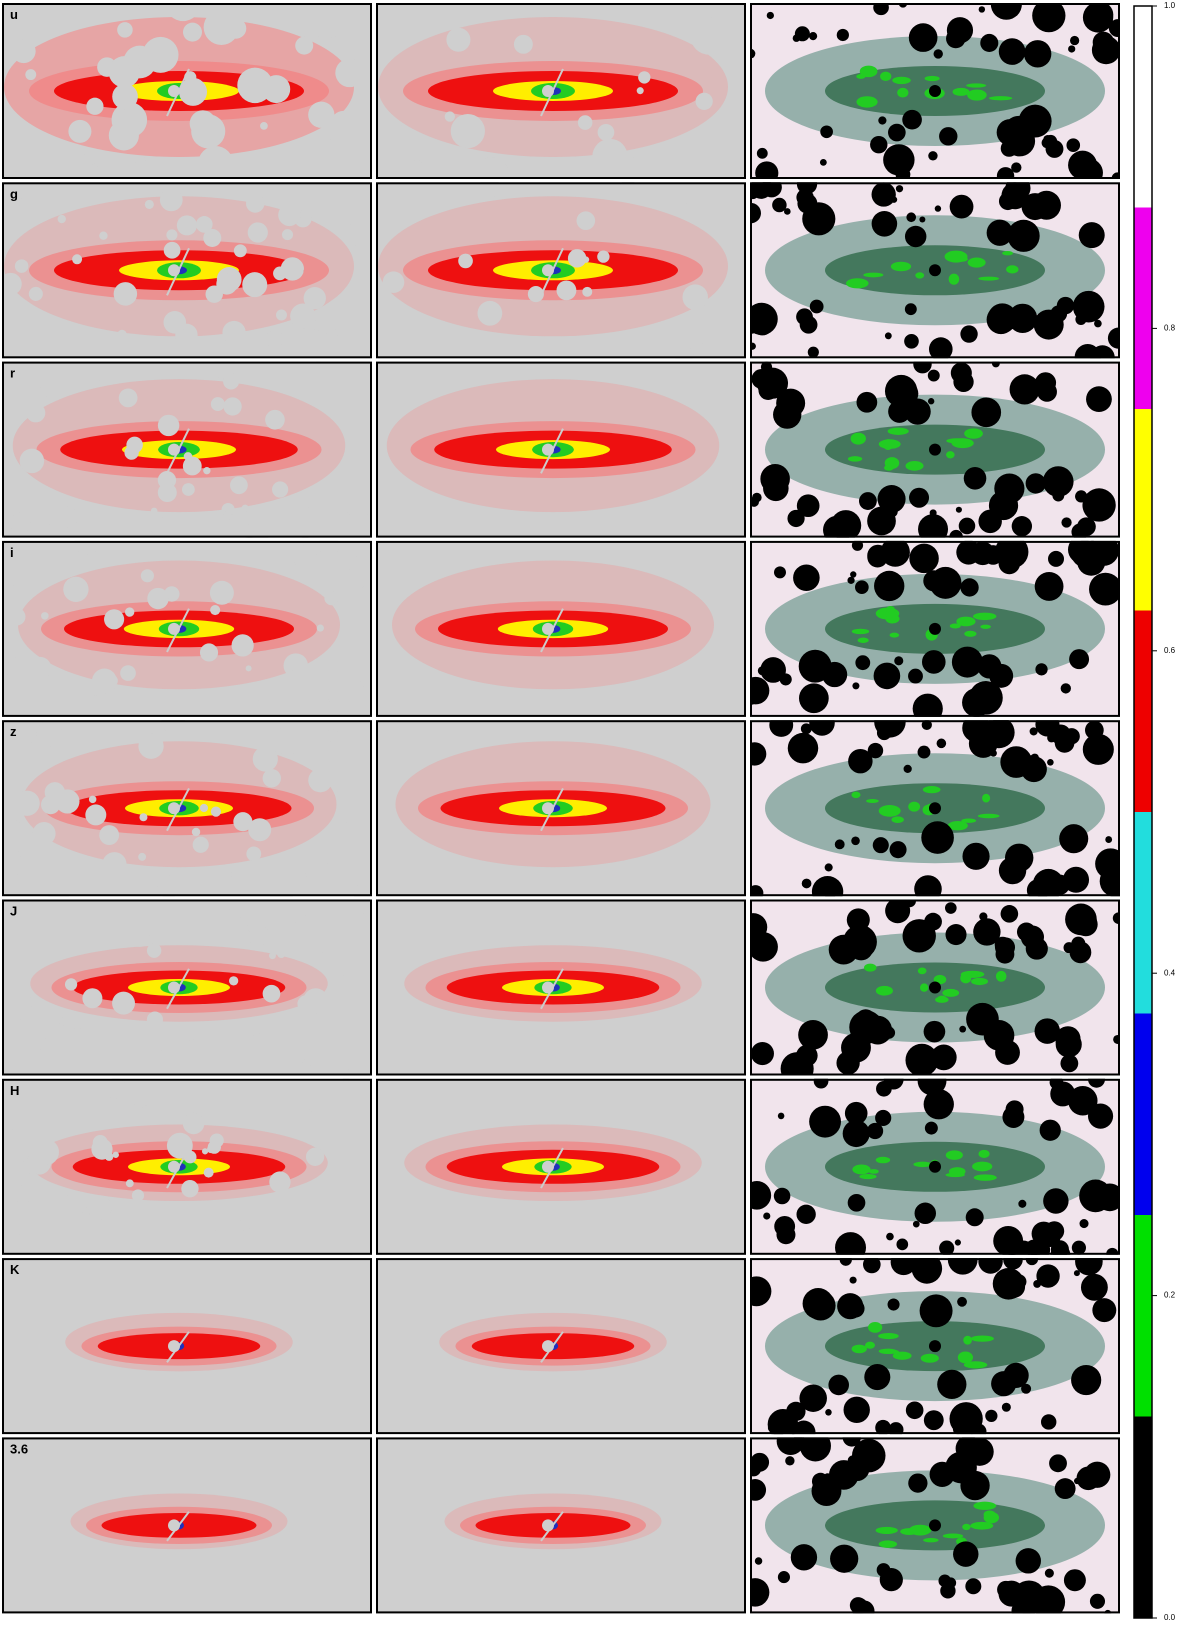 The width and height of the screenshot is (1200, 1633). Describe the element at coordinates (1143, 107) in the screenshot. I see `colorbar-segment` at that location.